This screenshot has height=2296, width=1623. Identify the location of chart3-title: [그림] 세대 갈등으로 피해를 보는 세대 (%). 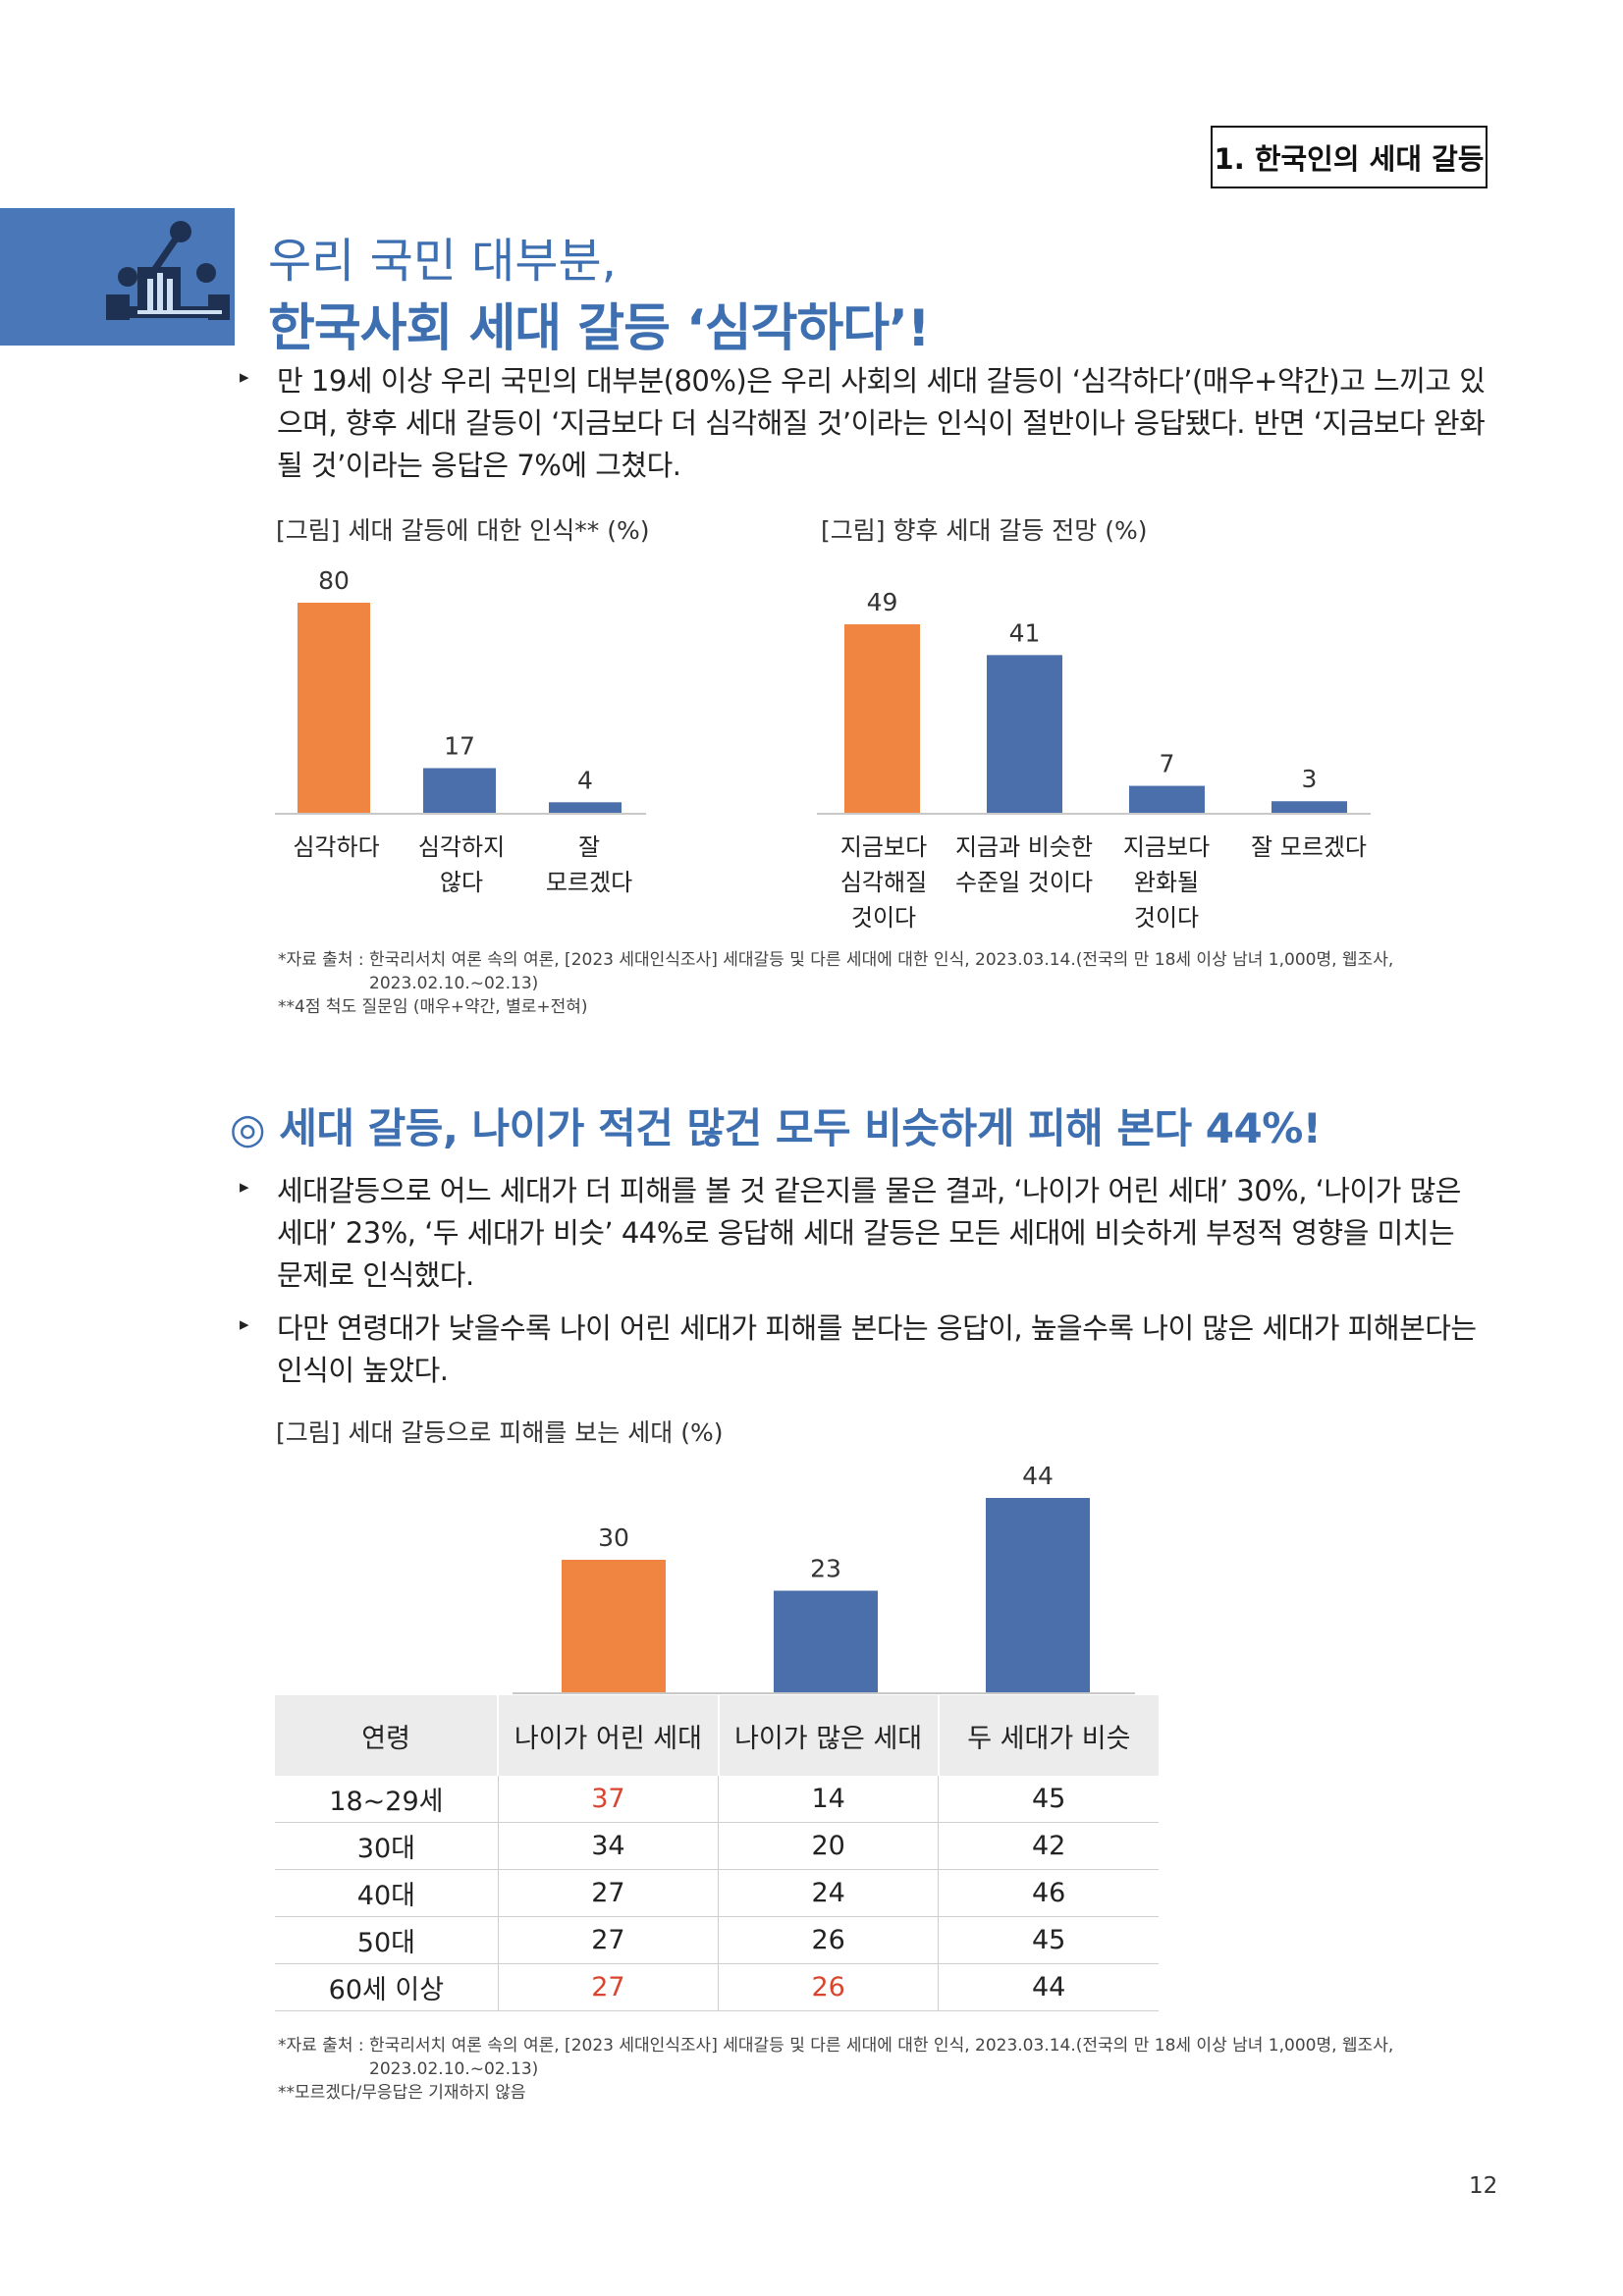
(500, 1432).